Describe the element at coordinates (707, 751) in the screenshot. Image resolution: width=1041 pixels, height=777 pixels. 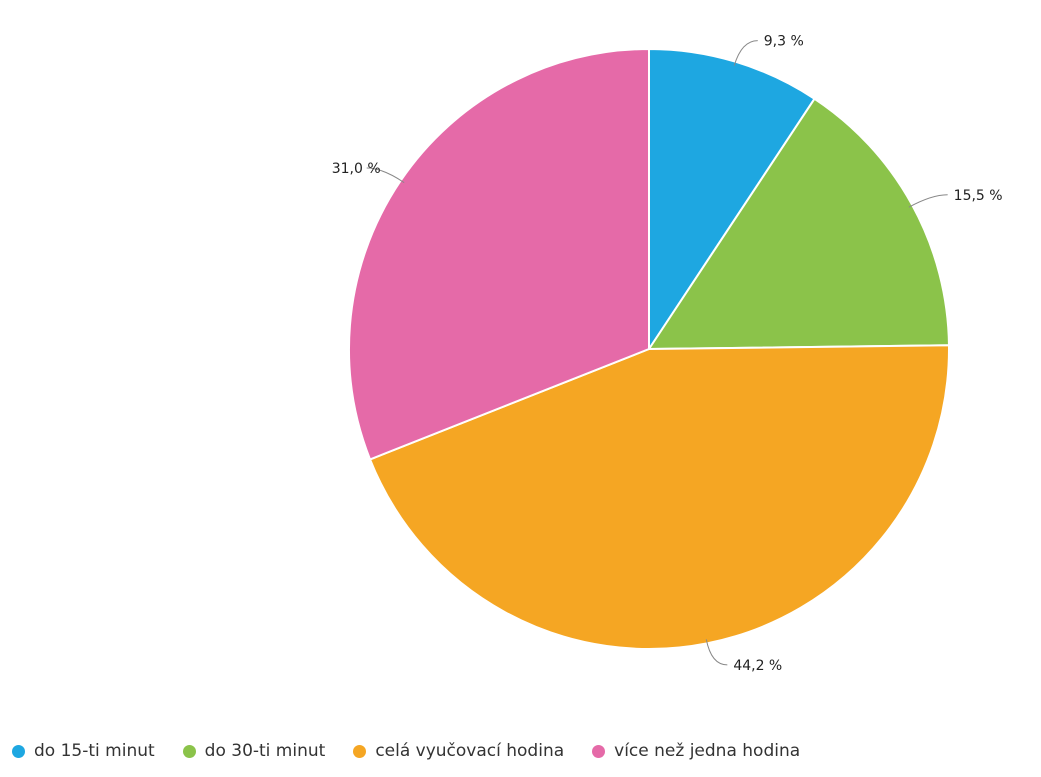
I see `legend-label: více než jedna hodina` at that location.